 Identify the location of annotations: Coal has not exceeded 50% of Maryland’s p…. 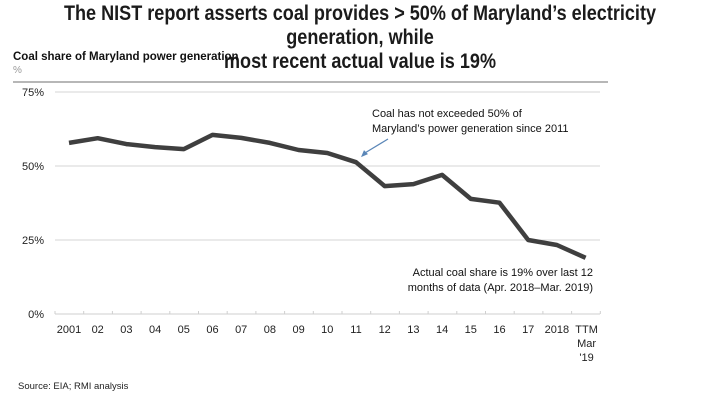
(477, 201).